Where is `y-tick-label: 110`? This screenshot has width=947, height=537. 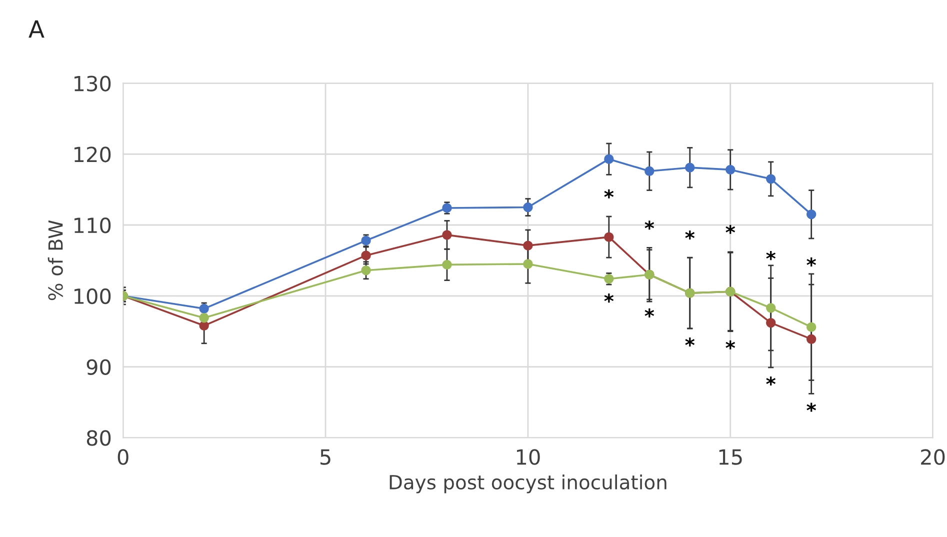
y-tick-label: 110 is located at coordinates (92, 225).